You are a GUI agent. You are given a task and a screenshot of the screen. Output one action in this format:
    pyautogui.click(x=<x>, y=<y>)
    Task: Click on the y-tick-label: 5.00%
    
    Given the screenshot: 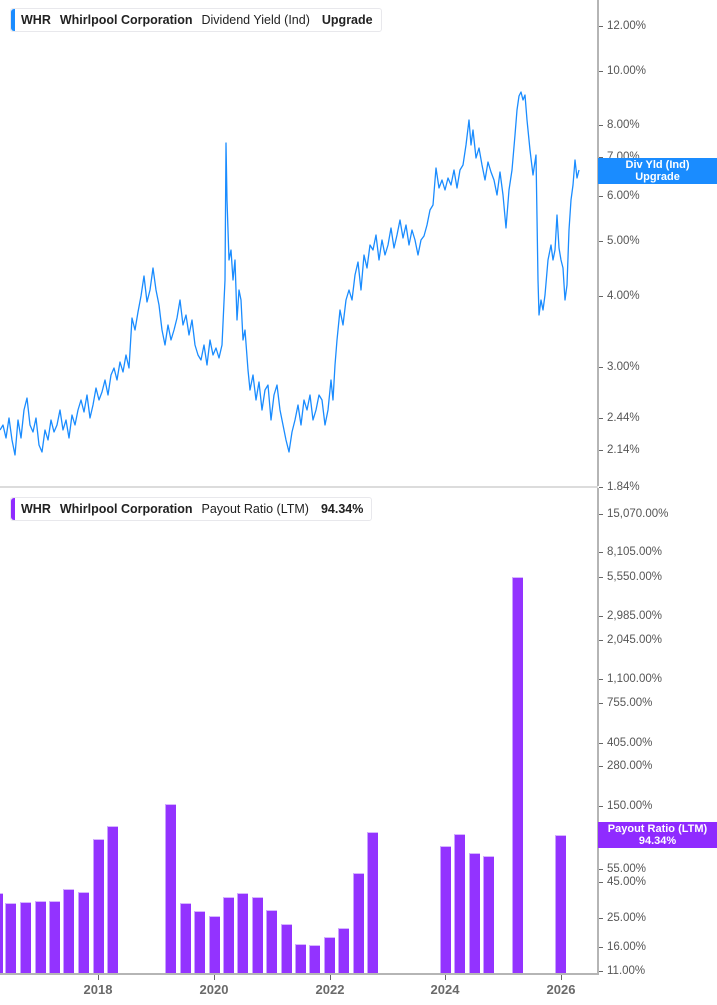 What is the action you would take?
    pyautogui.click(x=623, y=241)
    